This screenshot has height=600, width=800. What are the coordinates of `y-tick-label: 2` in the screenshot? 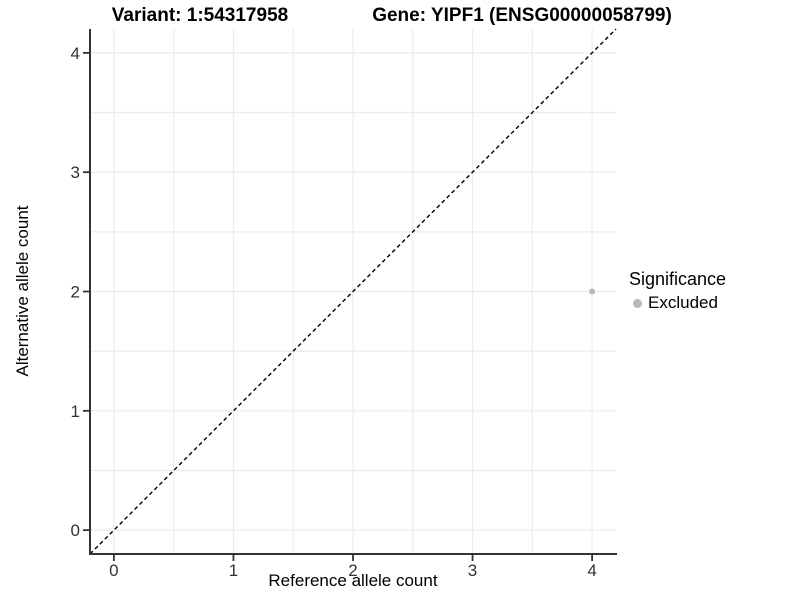 It's located at (75, 292).